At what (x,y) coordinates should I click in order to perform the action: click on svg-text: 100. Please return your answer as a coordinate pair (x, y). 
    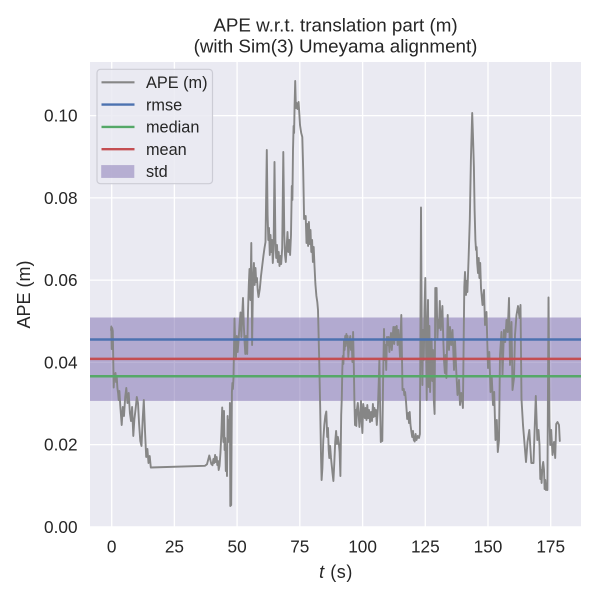
    Looking at the image, I should click on (362, 547).